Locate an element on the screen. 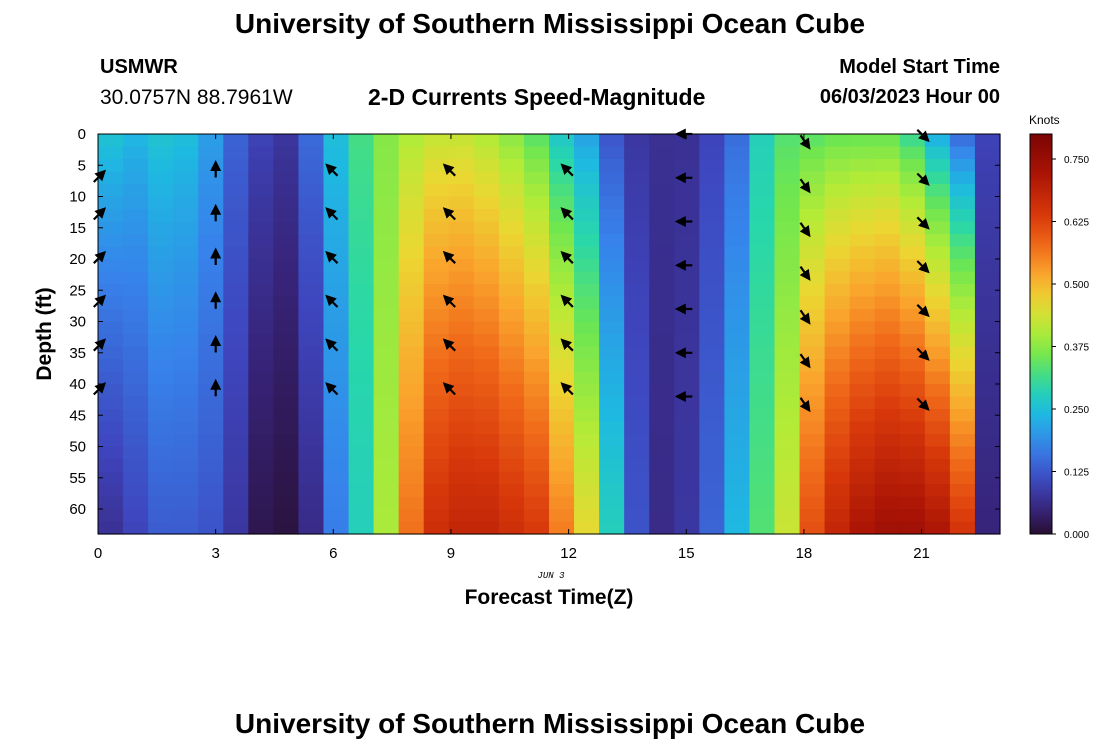  y-tick-label: 15 is located at coordinates (77, 228).